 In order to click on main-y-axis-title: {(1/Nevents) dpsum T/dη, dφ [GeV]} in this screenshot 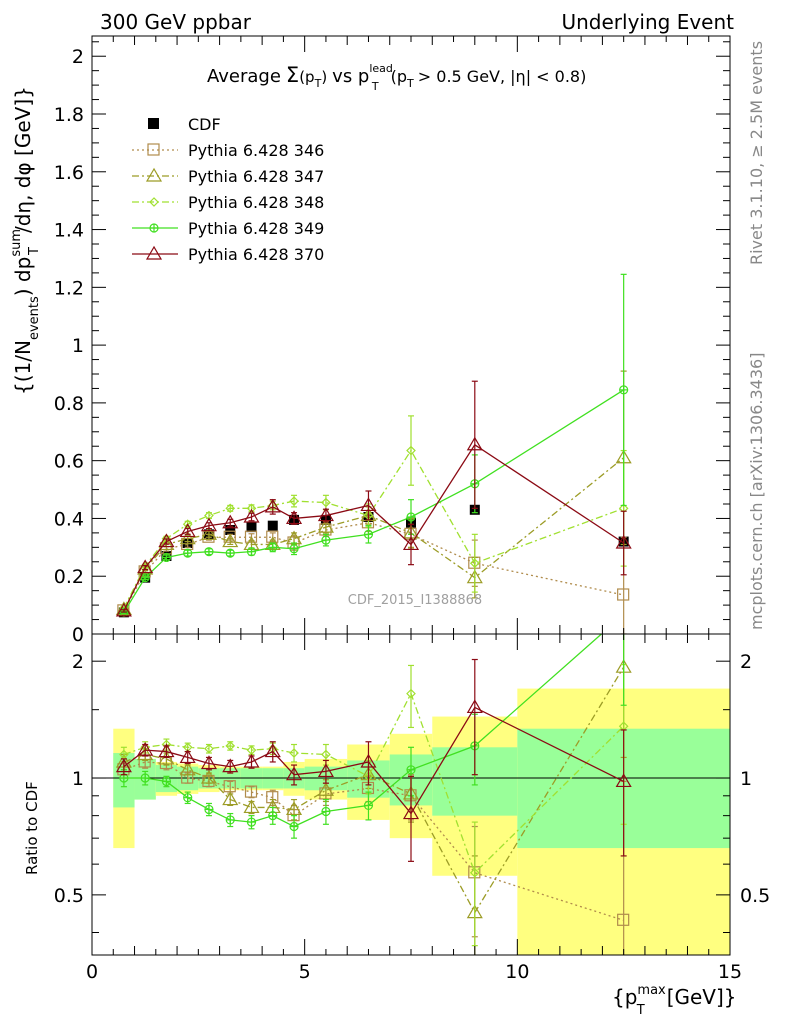, I will do `click(25, 240)`.